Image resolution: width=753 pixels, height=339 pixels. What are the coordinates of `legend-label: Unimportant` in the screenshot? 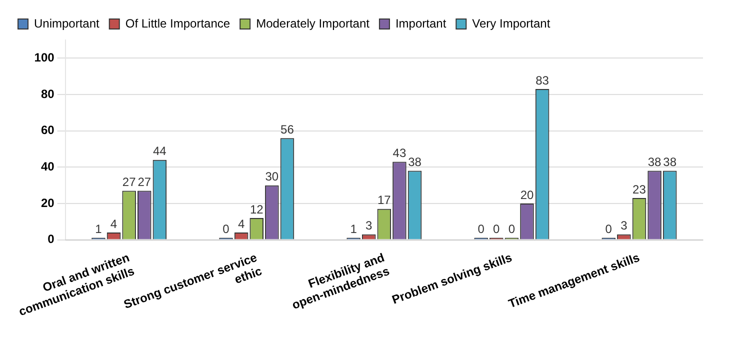 It's located at (67, 23).